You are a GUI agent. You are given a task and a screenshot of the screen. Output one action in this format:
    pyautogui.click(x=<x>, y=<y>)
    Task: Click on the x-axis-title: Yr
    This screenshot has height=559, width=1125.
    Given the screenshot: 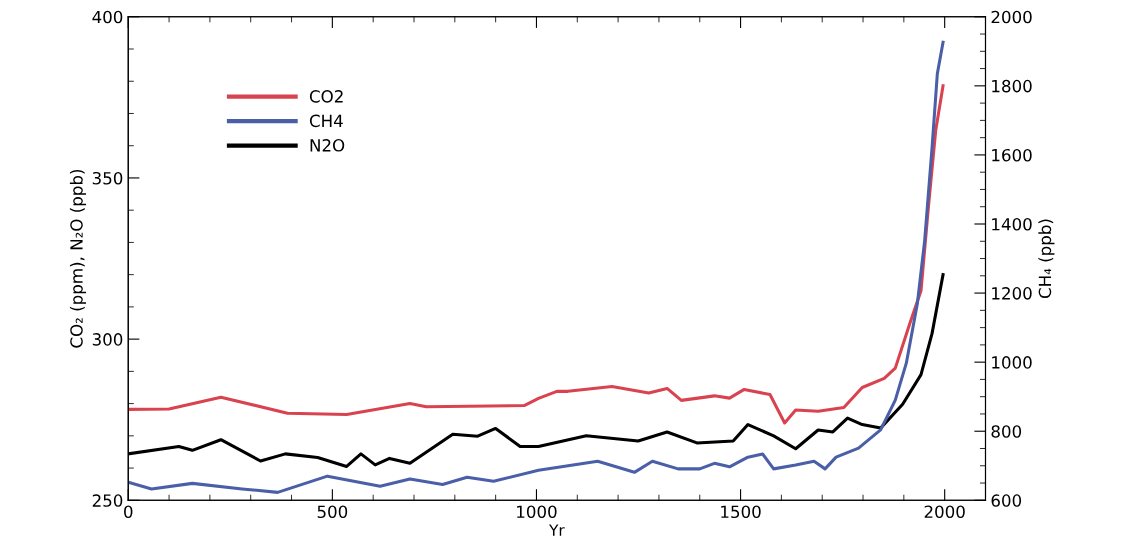 What is the action you would take?
    pyautogui.click(x=557, y=530)
    